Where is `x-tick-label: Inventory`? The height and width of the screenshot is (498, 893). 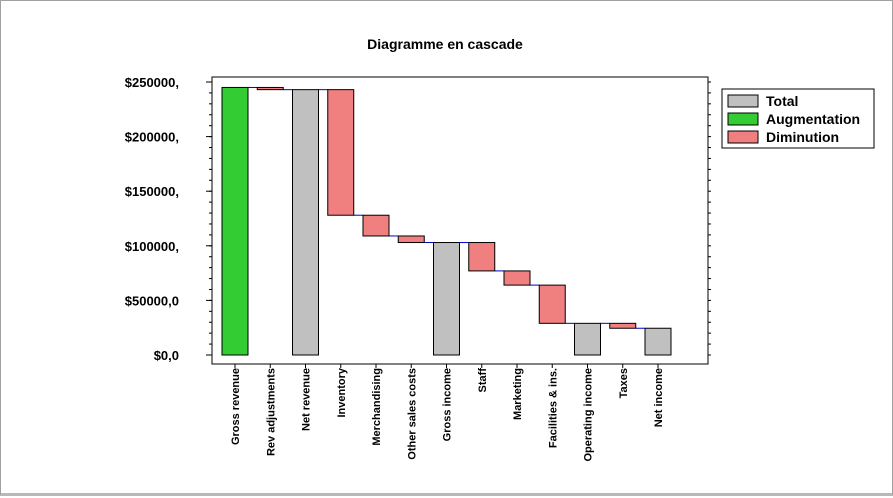 x-tick-label: Inventory is located at coordinates (342, 392).